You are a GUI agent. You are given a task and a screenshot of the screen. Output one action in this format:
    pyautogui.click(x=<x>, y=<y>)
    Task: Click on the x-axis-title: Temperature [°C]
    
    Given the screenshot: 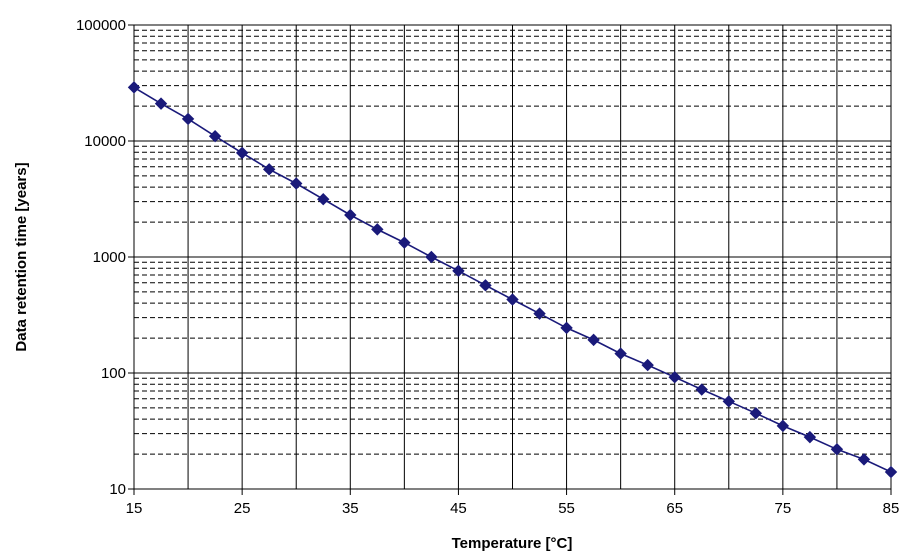 What is the action you would take?
    pyautogui.click(x=512, y=543)
    